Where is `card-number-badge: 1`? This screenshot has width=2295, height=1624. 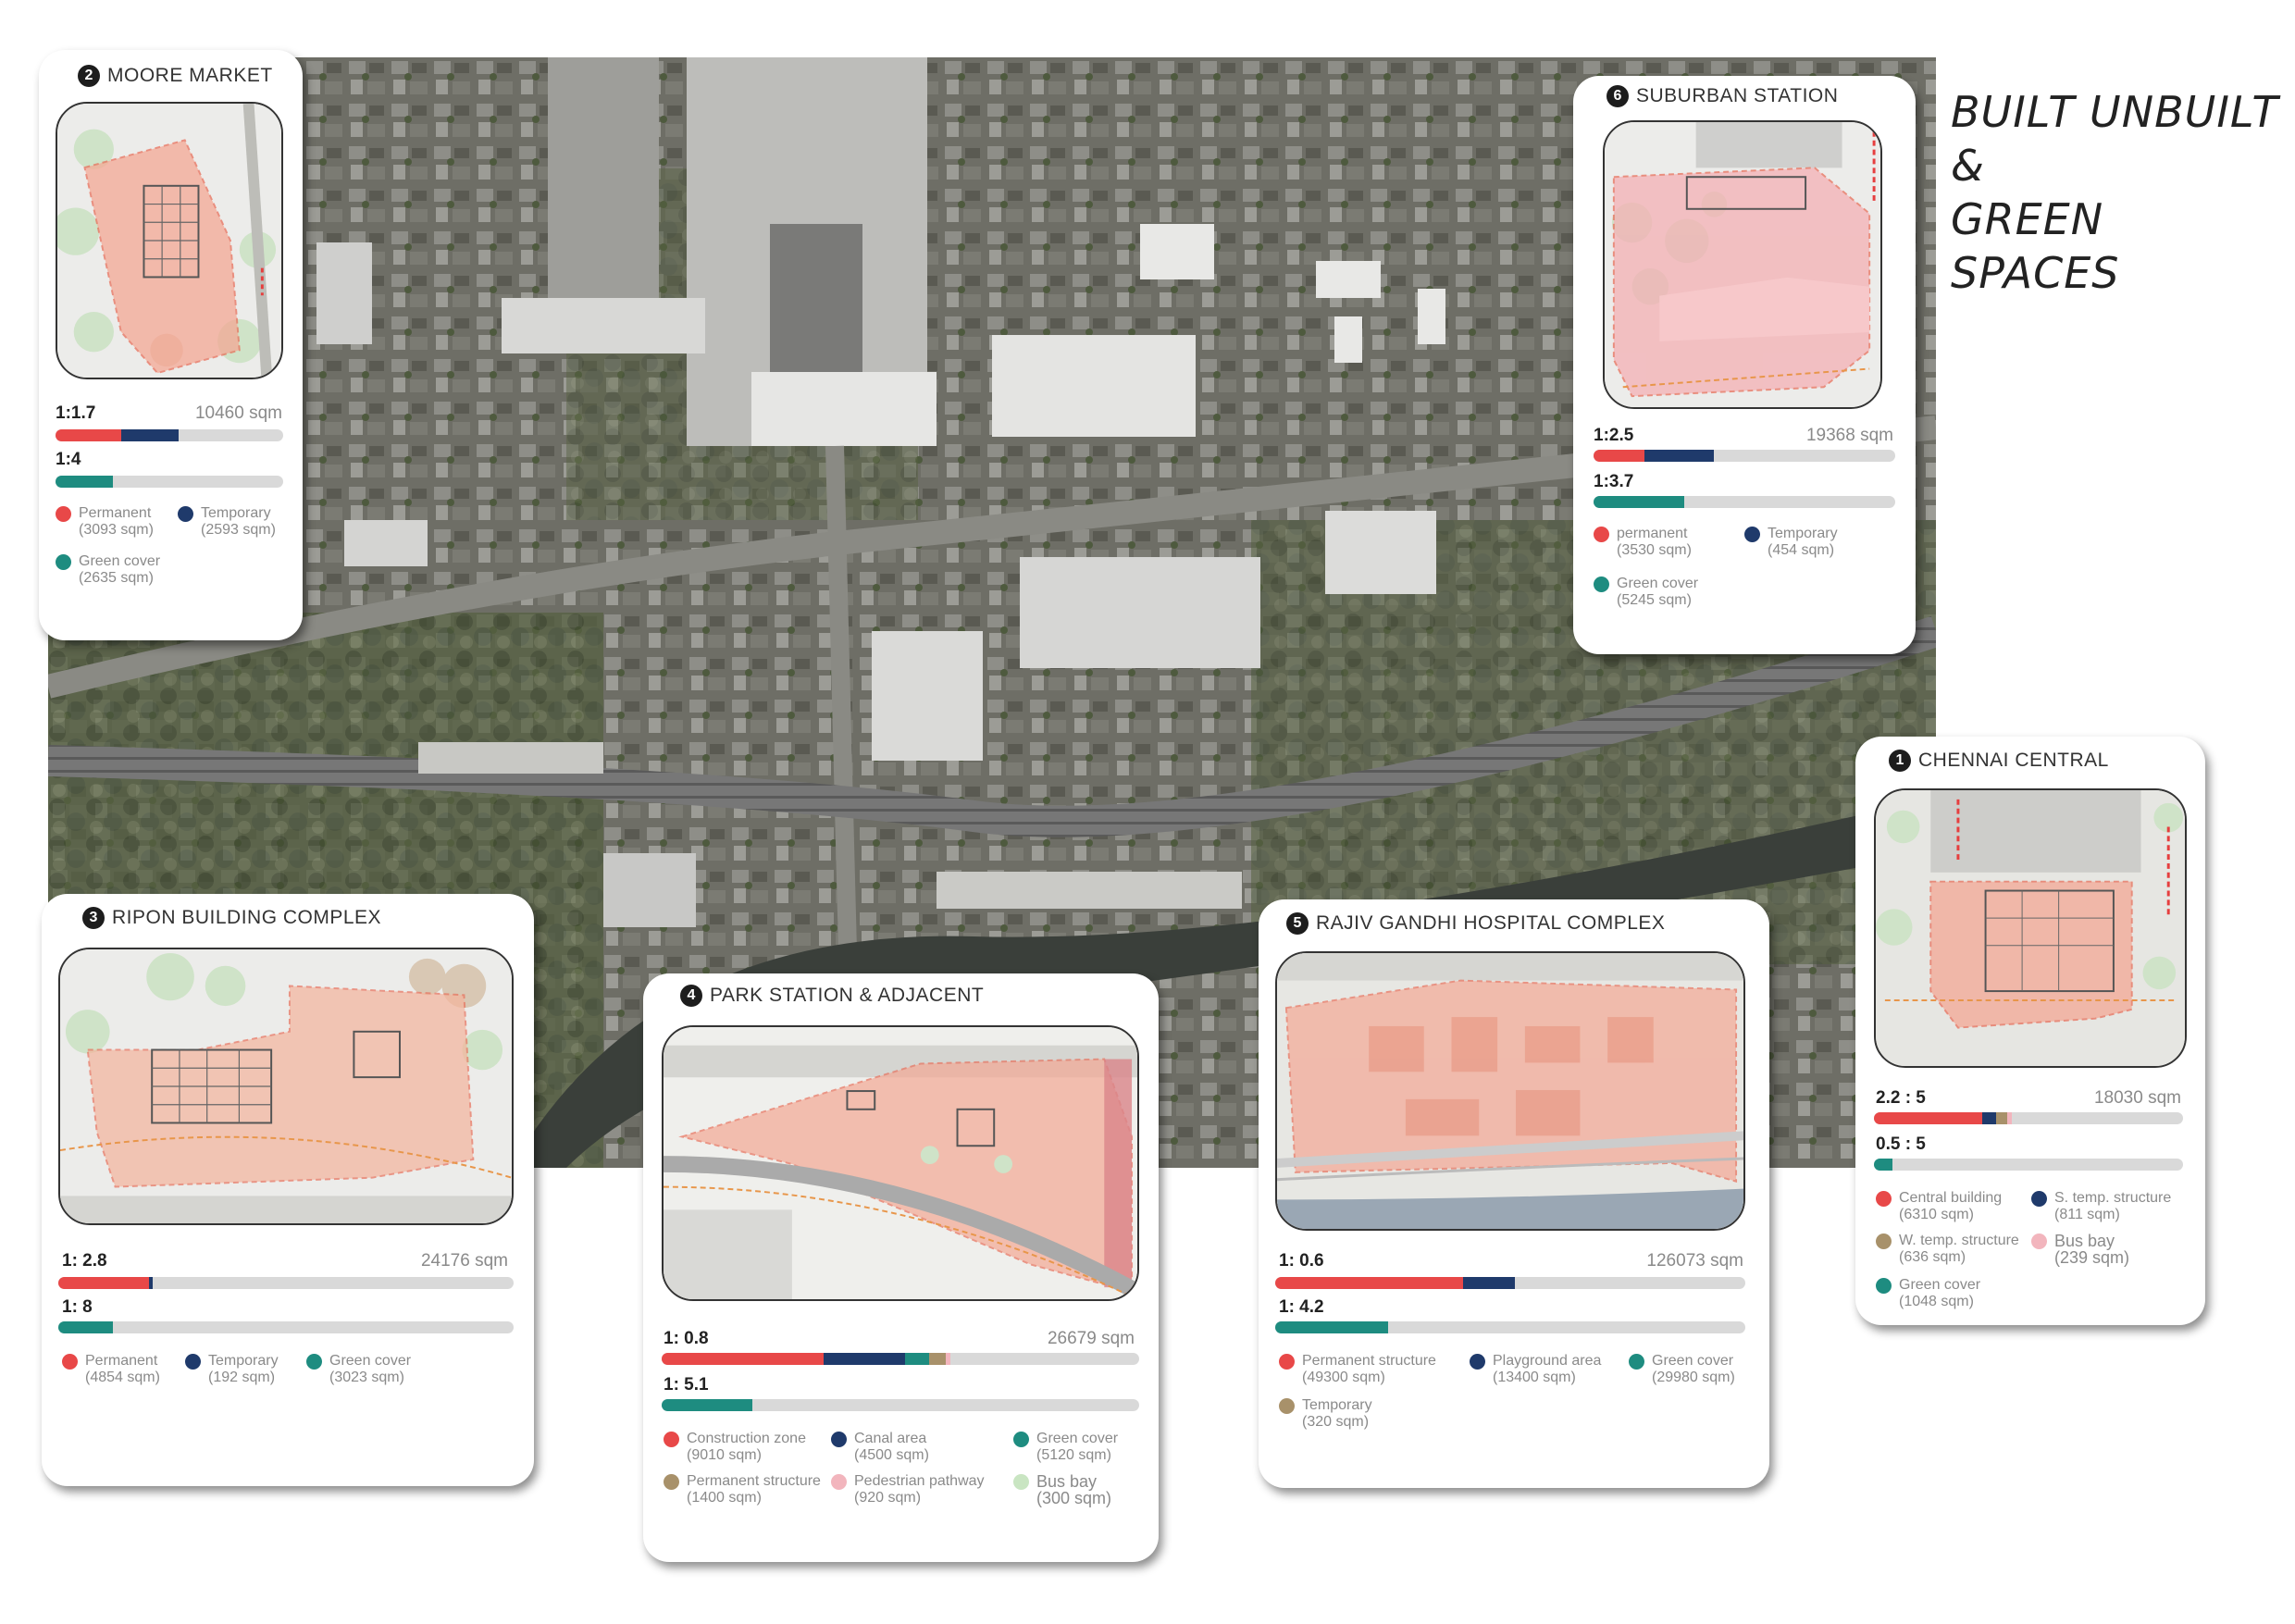
card-number-badge: 1 is located at coordinates (1900, 761).